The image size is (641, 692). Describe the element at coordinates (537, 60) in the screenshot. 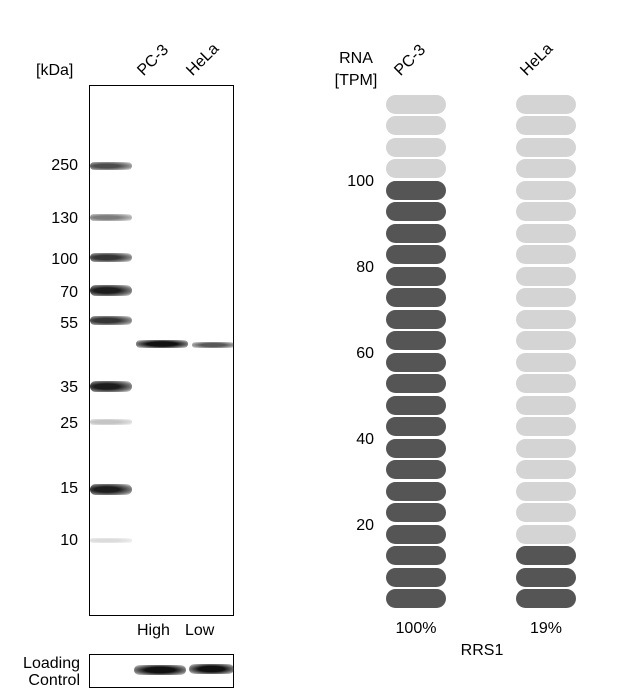

I see `rna-cell-line-hela: HeLa` at that location.